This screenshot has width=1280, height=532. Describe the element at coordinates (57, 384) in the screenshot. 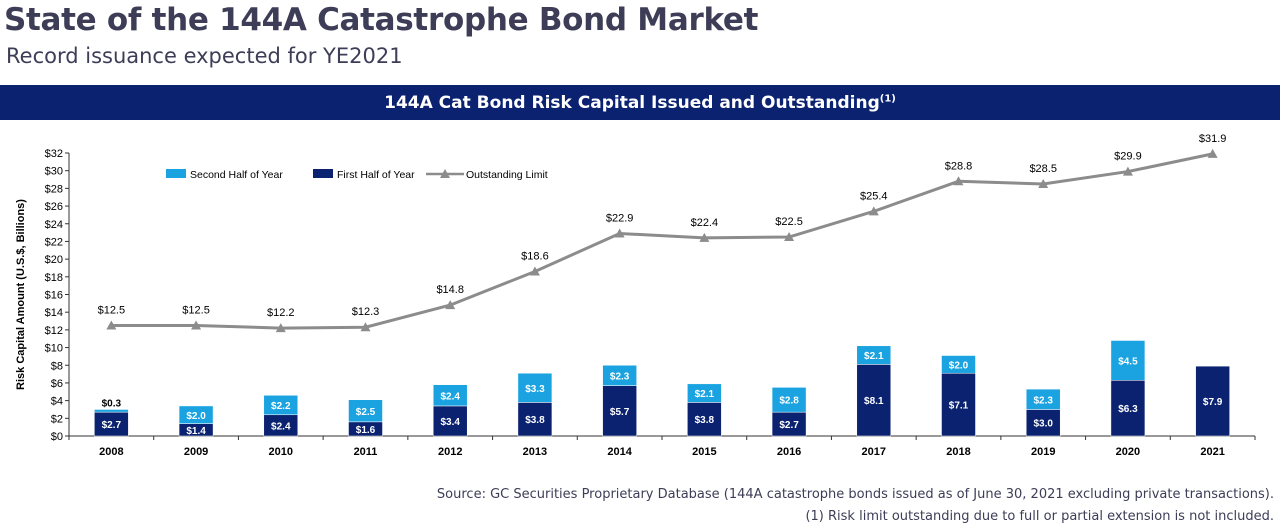

I see `y-tick-label: $6` at that location.